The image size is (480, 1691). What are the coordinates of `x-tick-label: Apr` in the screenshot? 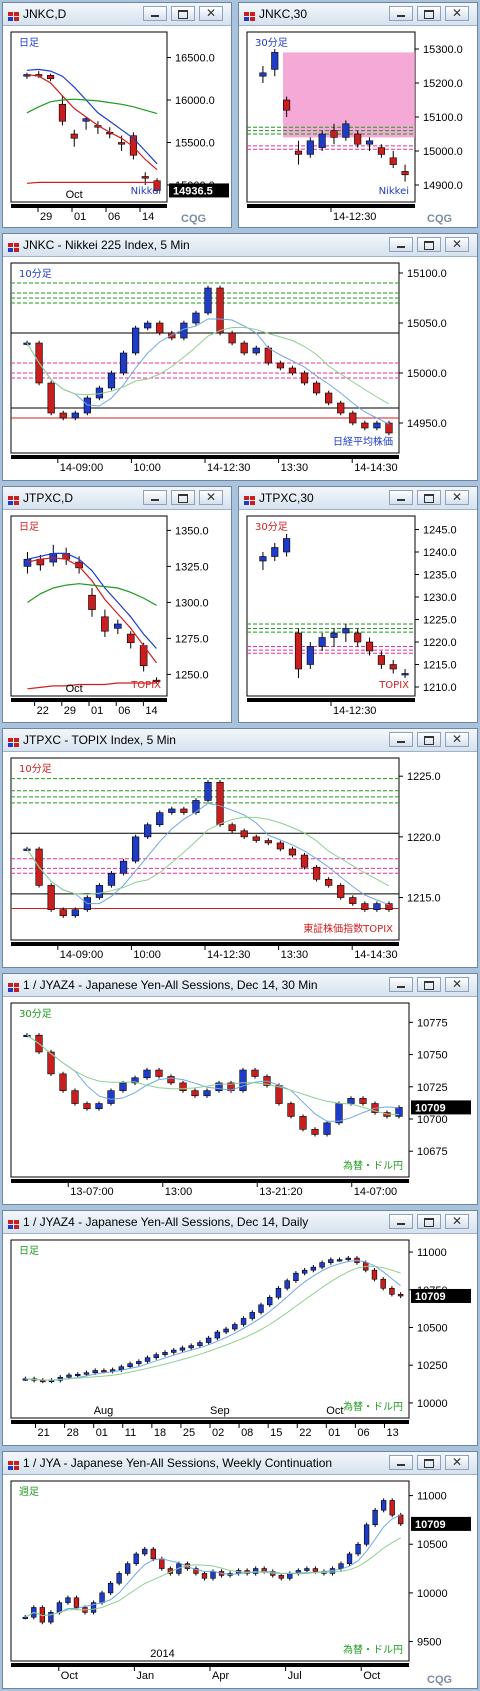 It's located at (220, 1676).